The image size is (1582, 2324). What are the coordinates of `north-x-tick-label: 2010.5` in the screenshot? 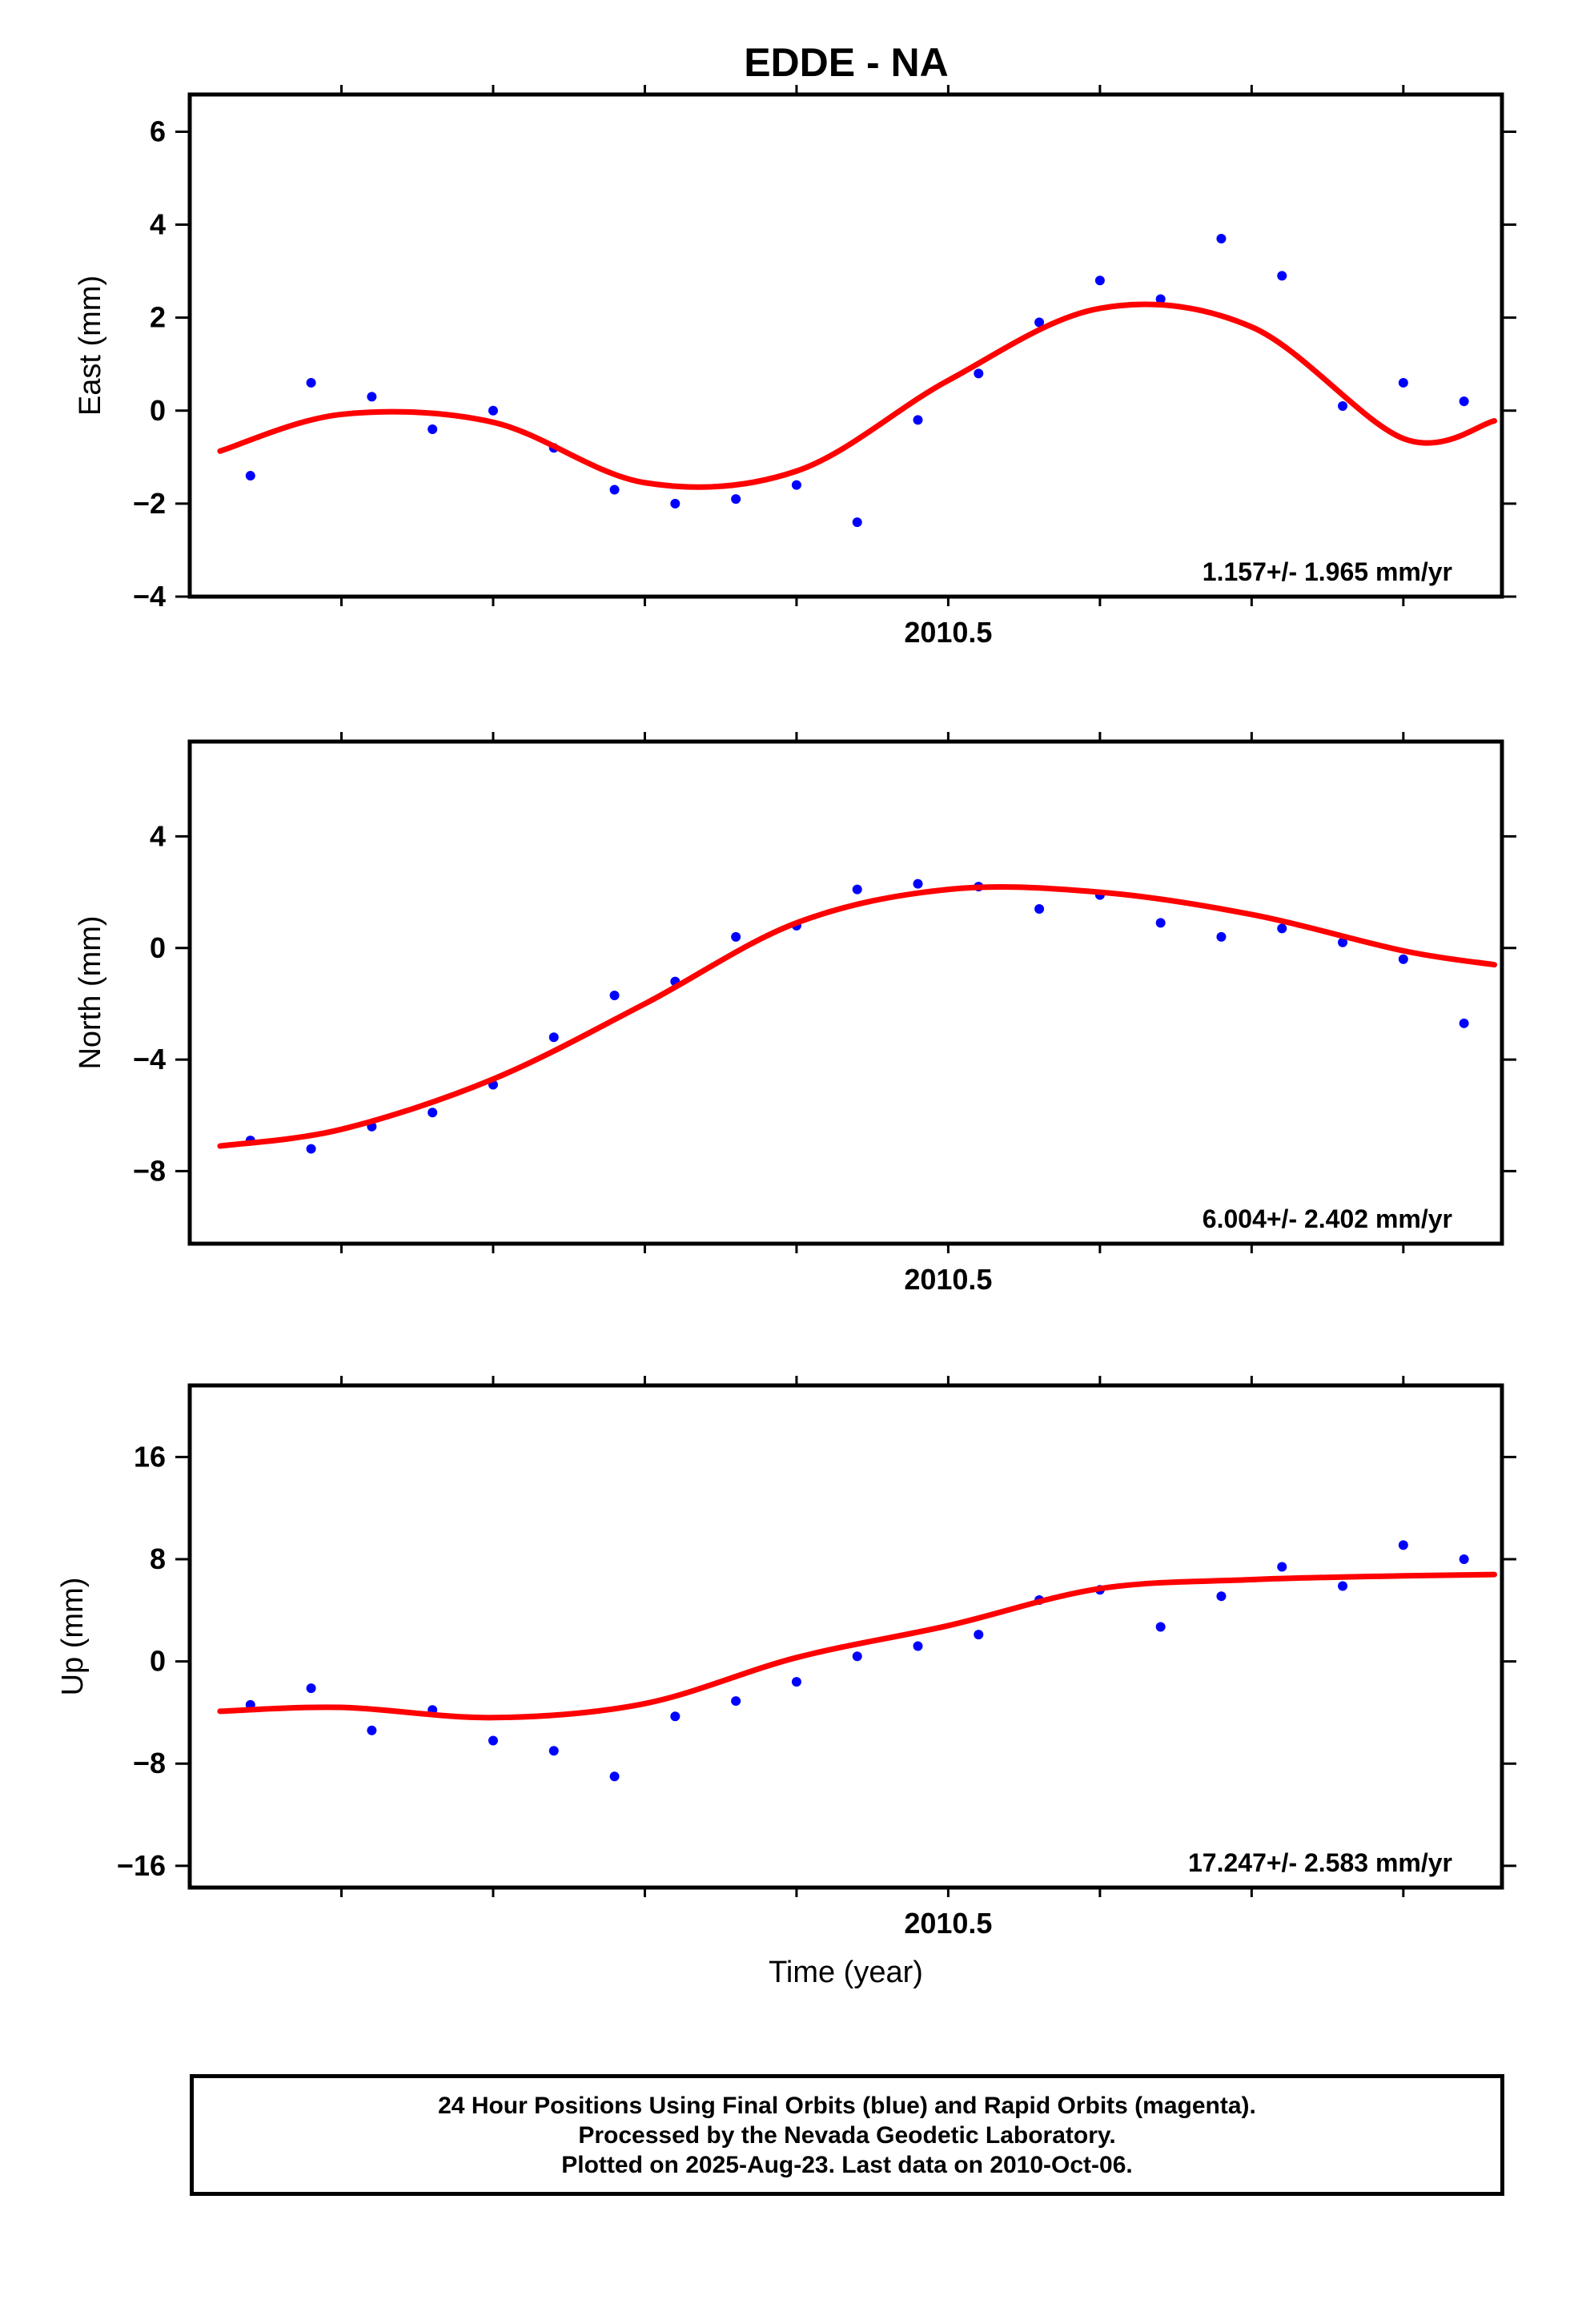 It's located at (948, 1279).